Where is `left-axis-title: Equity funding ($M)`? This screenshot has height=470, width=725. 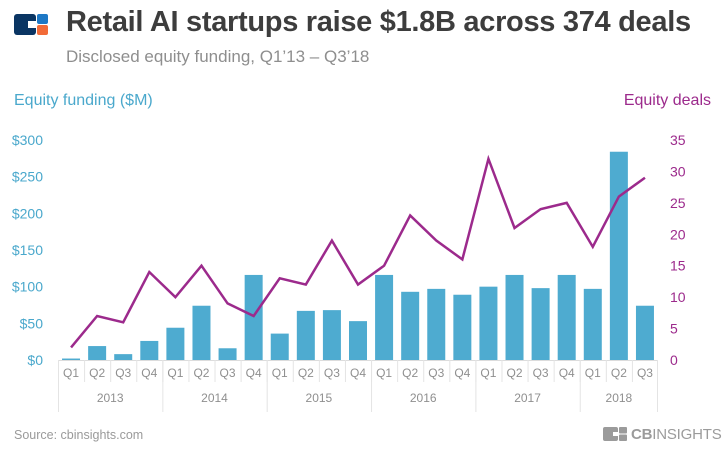
left-axis-title: Equity funding ($M) is located at coordinates (83, 100).